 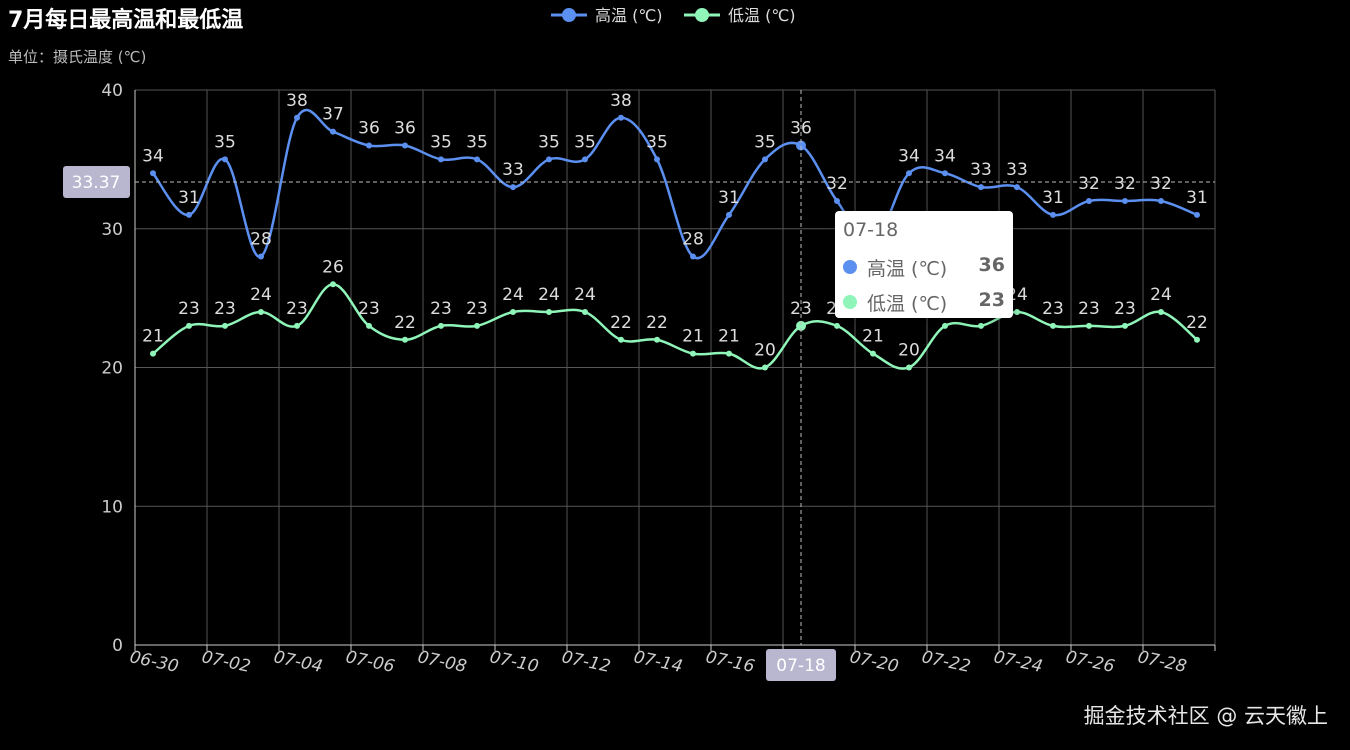 I want to click on tooltip-row-low: 低温 (℃) 23, so click(x=924, y=302).